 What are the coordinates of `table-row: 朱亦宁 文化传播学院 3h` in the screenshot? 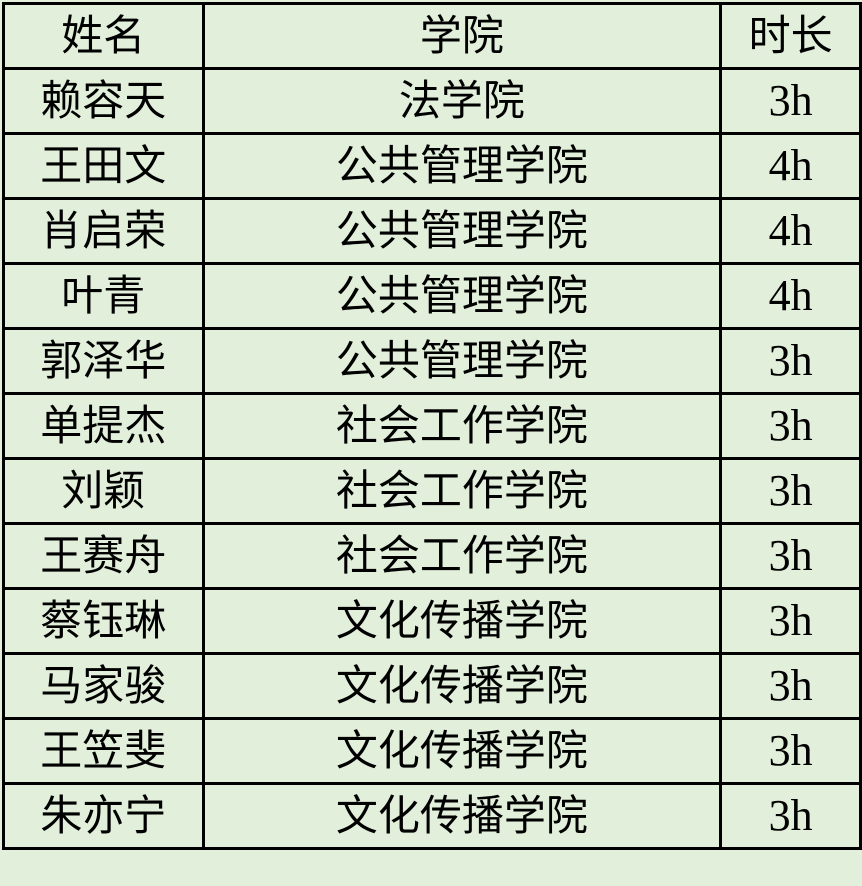 It's located at (432, 816).